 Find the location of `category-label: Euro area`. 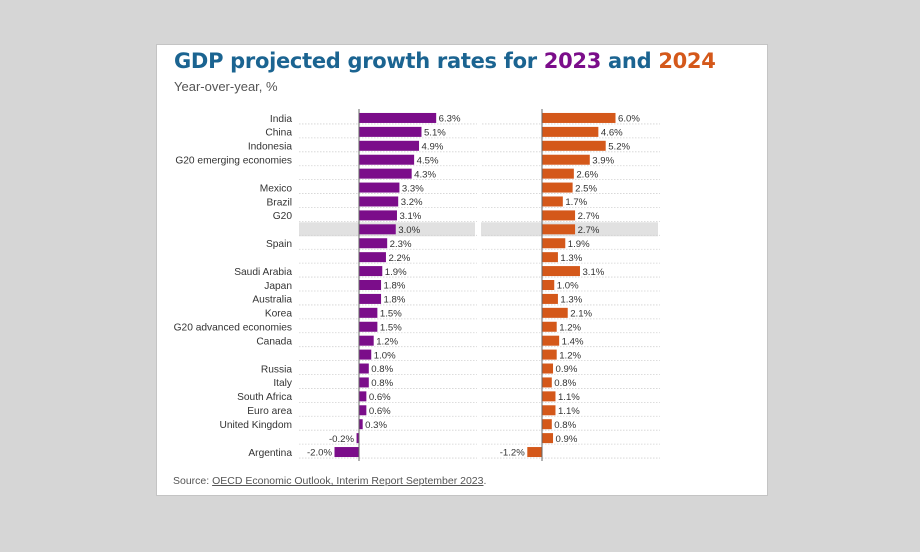

category-label: Euro area is located at coordinates (269, 411).